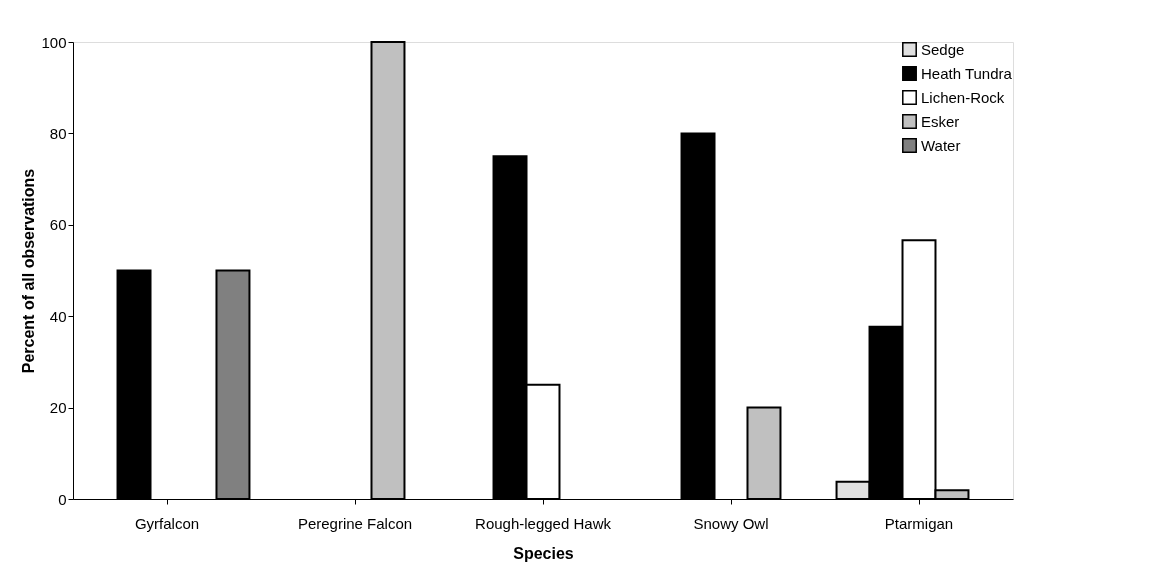 The width and height of the screenshot is (1156, 584). What do you see at coordinates (29, 271) in the screenshot?
I see `y-axis-title: Percent of all observations` at bounding box center [29, 271].